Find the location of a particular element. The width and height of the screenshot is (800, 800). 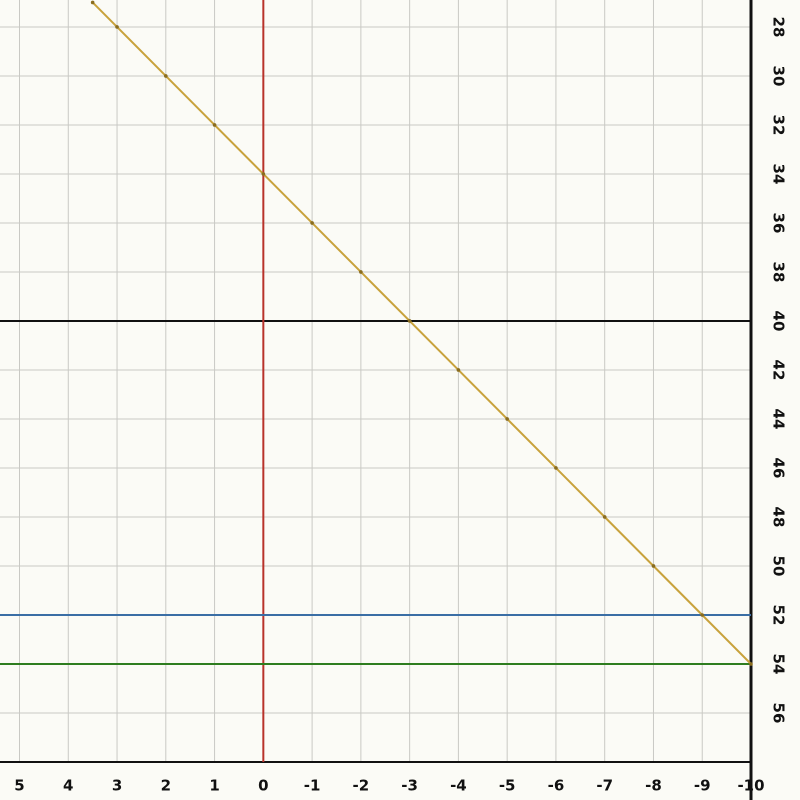

y-tick-label: 54 is located at coordinates (779, 664).